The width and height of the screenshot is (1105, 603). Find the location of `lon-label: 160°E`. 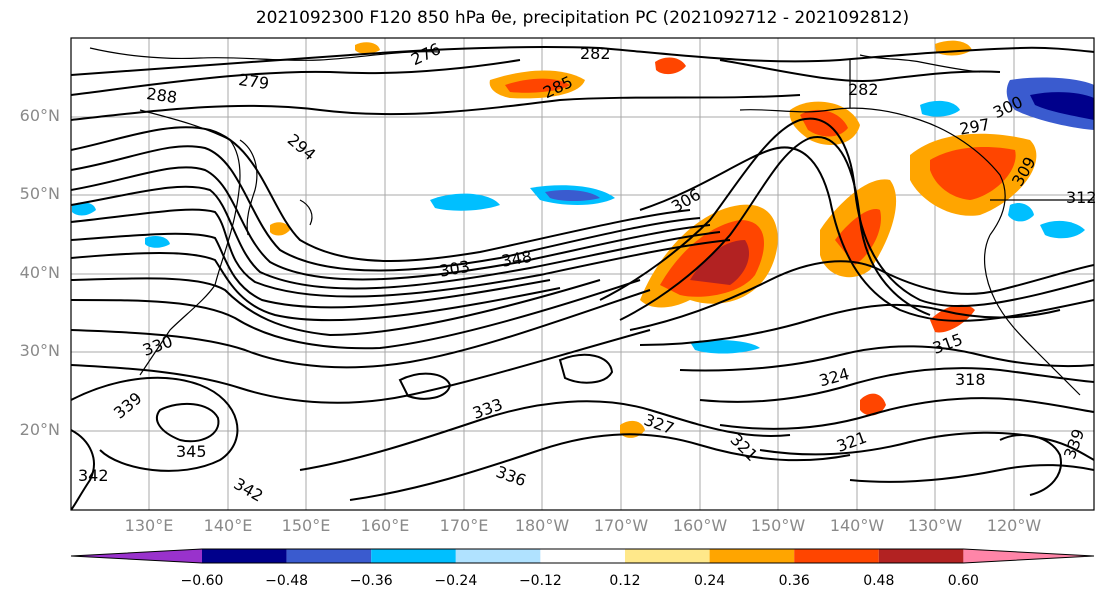

lon-label: 160°E is located at coordinates (385, 525).